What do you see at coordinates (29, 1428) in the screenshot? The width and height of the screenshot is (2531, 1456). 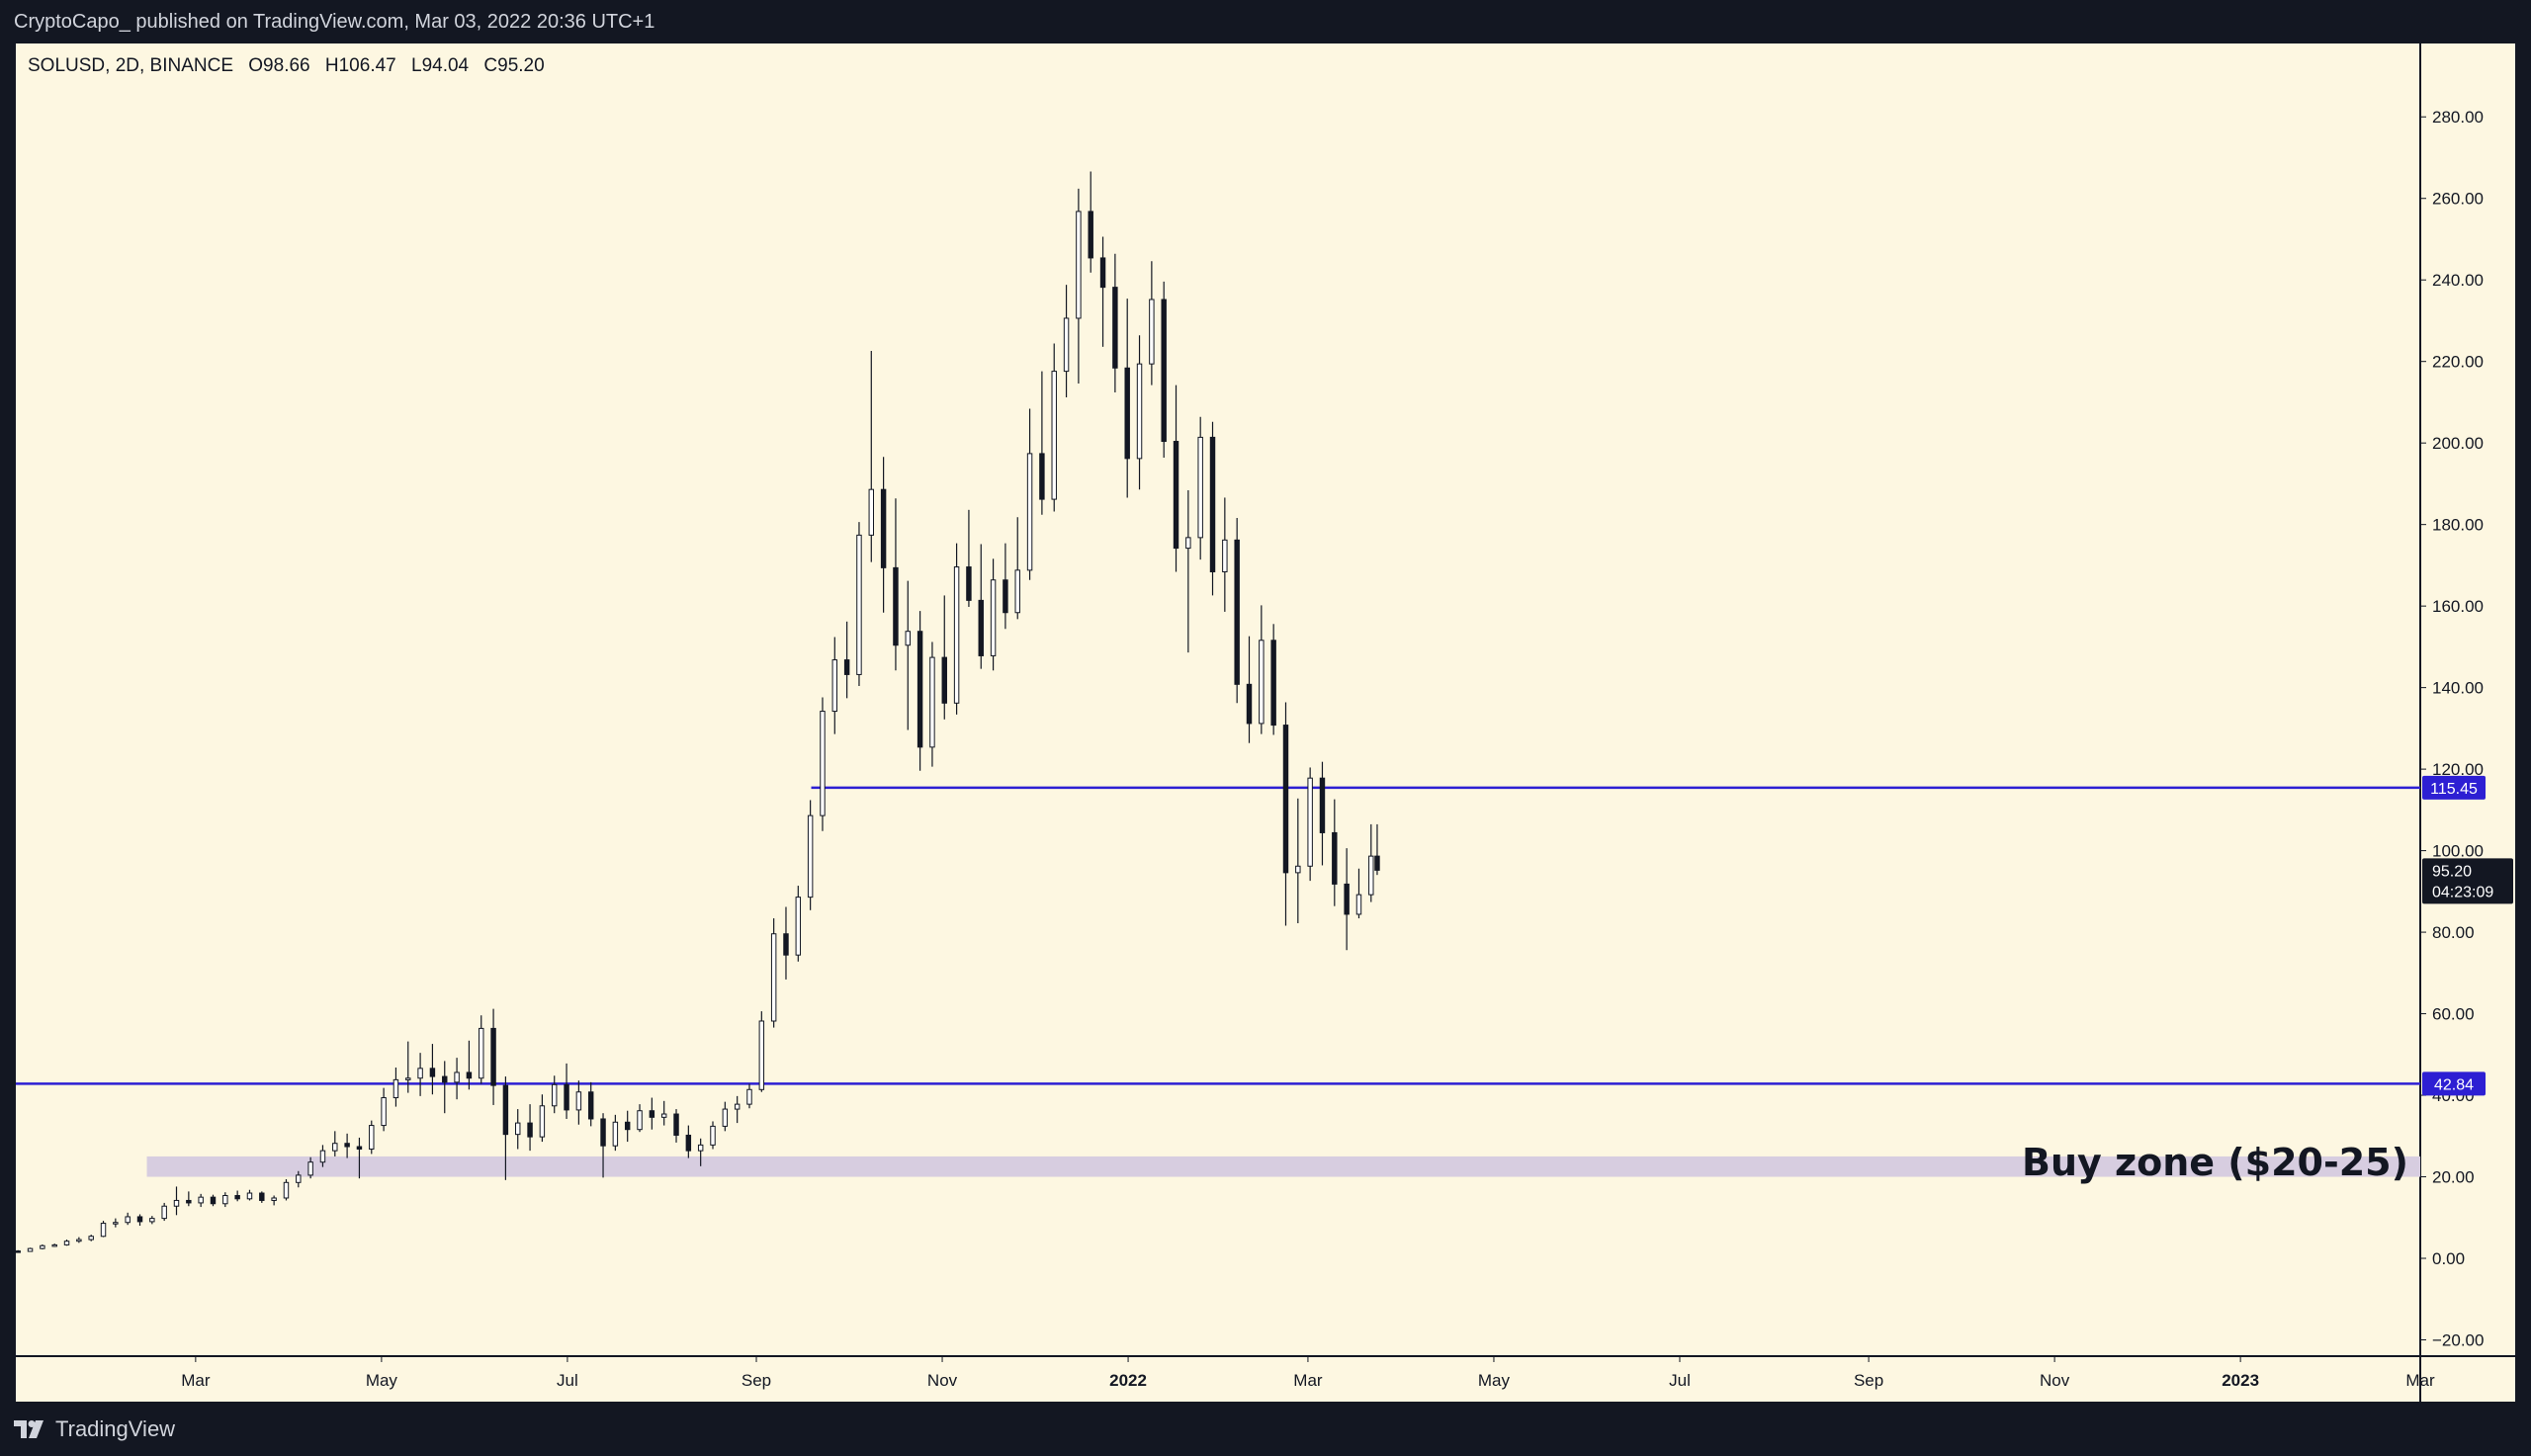 I see `tradingview-logo-icon` at bounding box center [29, 1428].